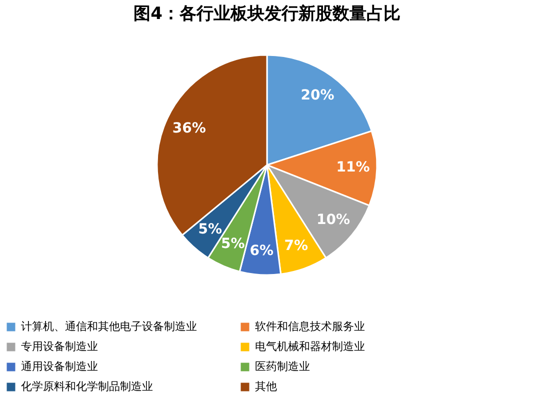  What do you see at coordinates (267, 14) in the screenshot?
I see `chart-title: 图4：各行业板块发行新股数量占比` at bounding box center [267, 14].